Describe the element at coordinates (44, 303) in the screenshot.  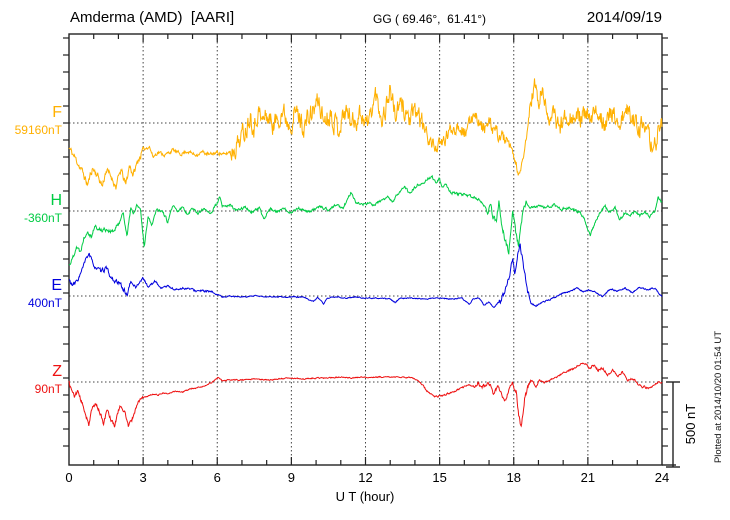
I see `series-baseline-value-E: 400nT` at that location.